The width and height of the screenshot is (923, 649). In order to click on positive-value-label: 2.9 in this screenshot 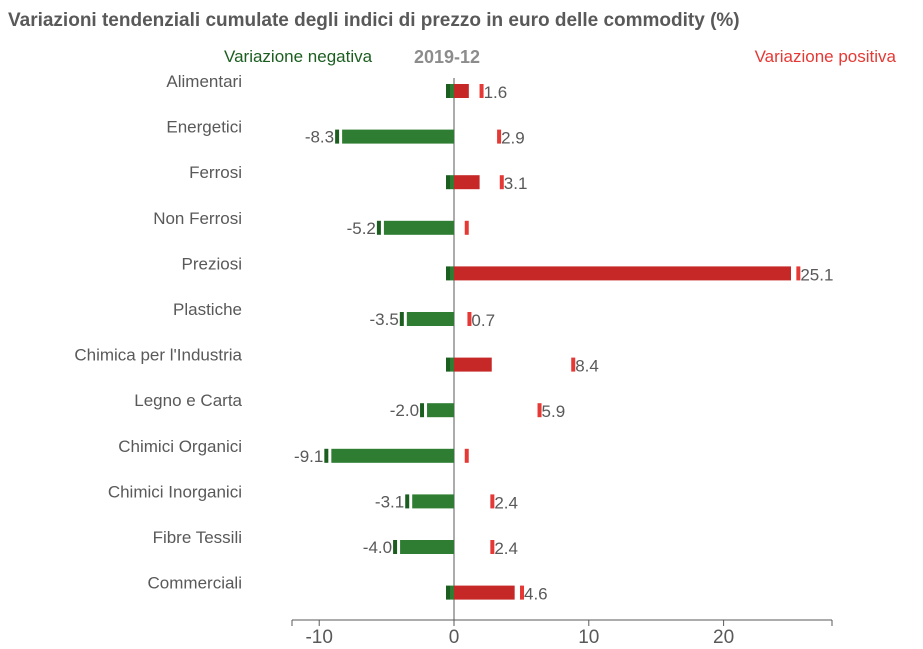, I will do `click(513, 138)`.